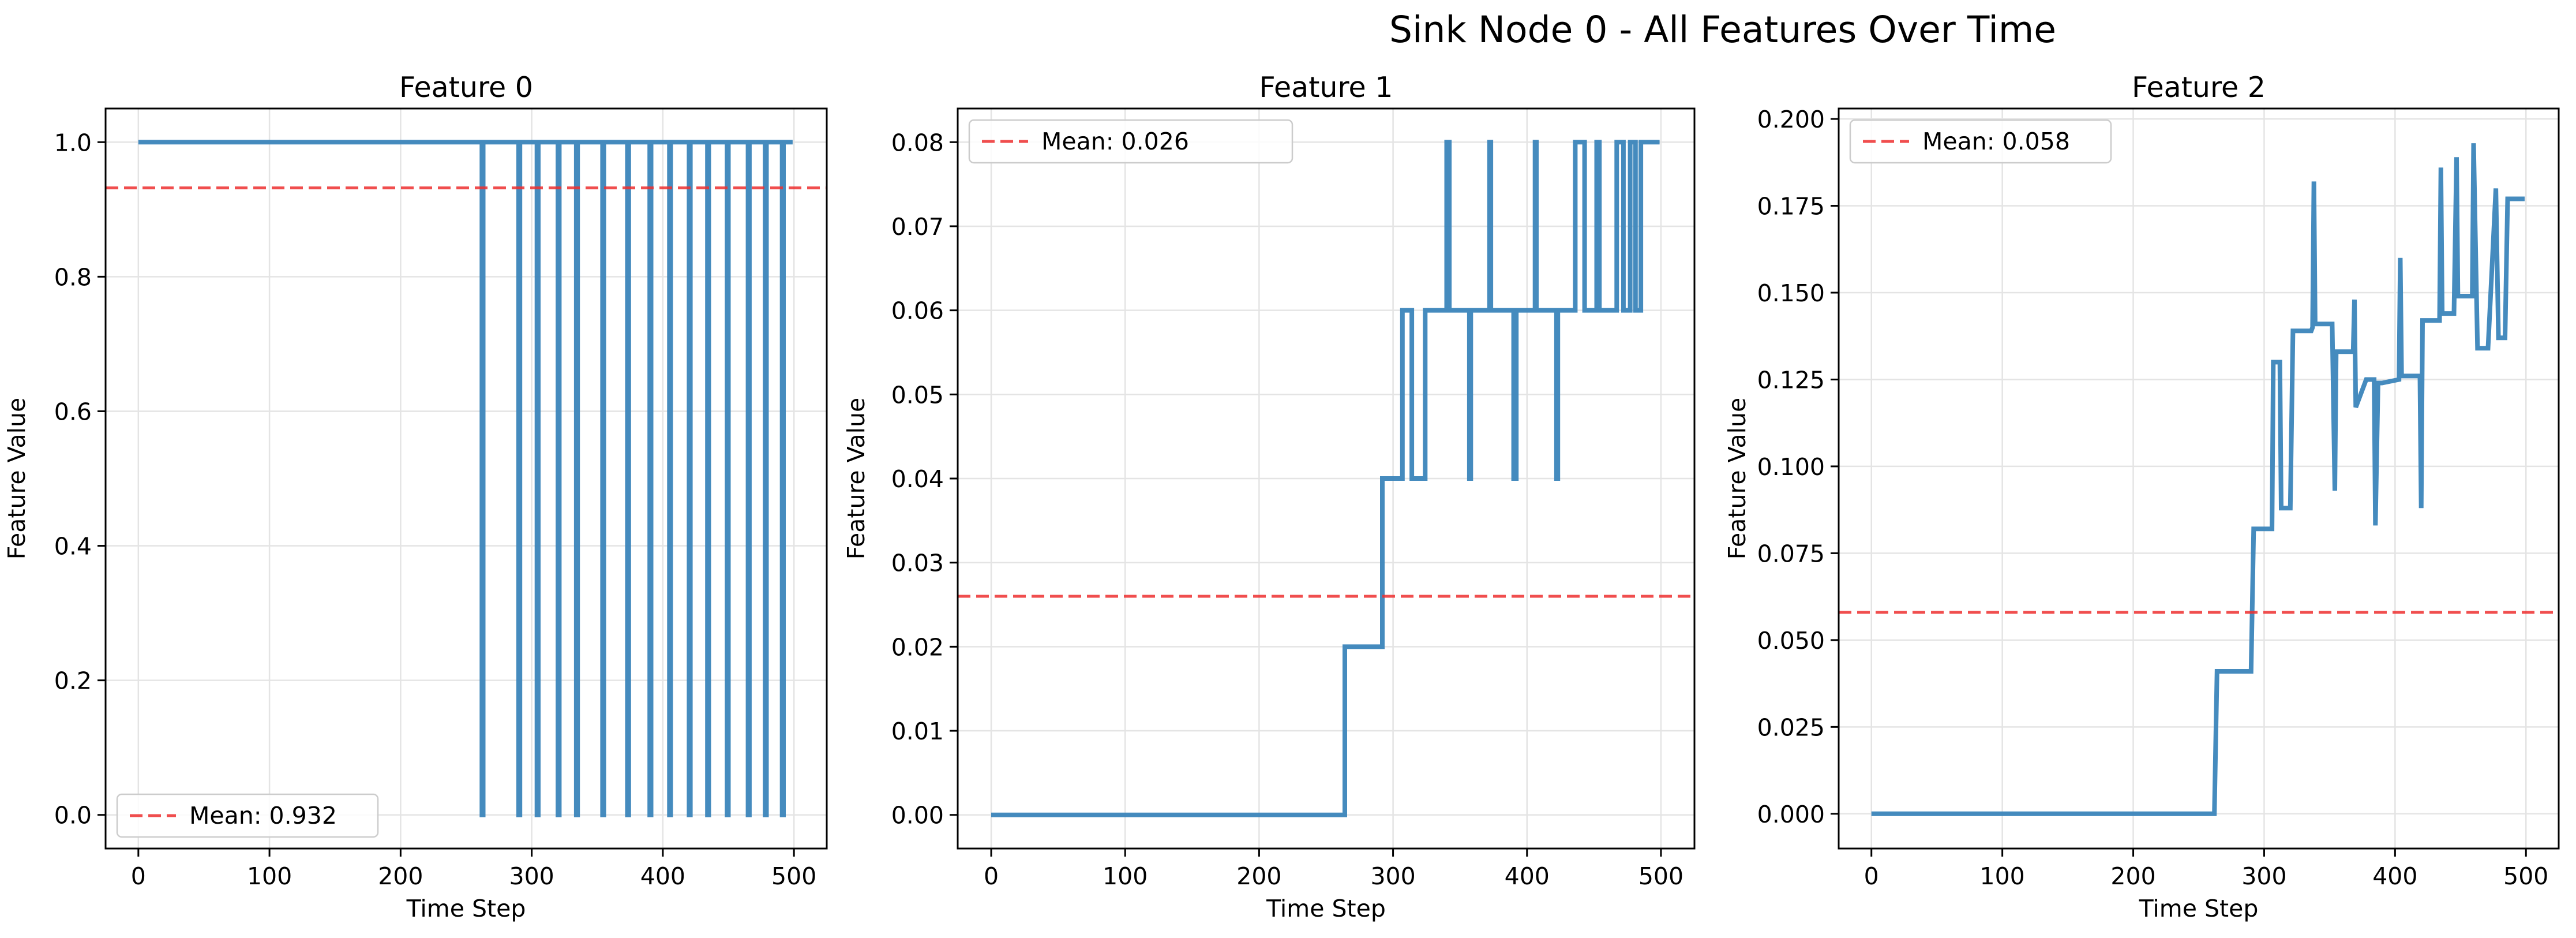 This screenshot has width=2576, height=938. What do you see at coordinates (1115, 141) in the screenshot?
I see `legend-label: Mean: 0.026` at bounding box center [1115, 141].